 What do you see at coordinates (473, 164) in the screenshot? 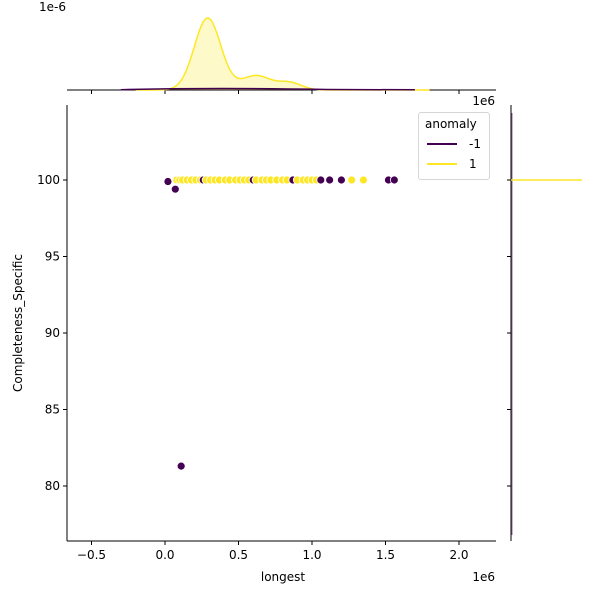
I see `legend-label: 1` at bounding box center [473, 164].